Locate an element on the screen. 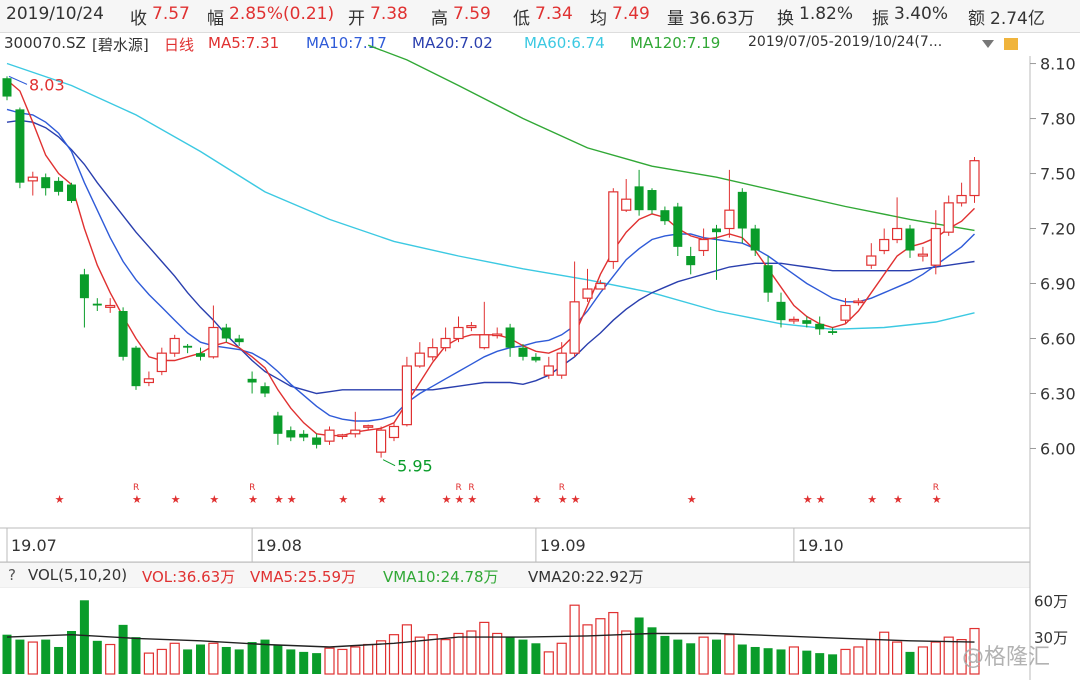 Image resolution: width=1080 pixels, height=680 pixels. dropdown-arrow-icon is located at coordinates (988, 44).